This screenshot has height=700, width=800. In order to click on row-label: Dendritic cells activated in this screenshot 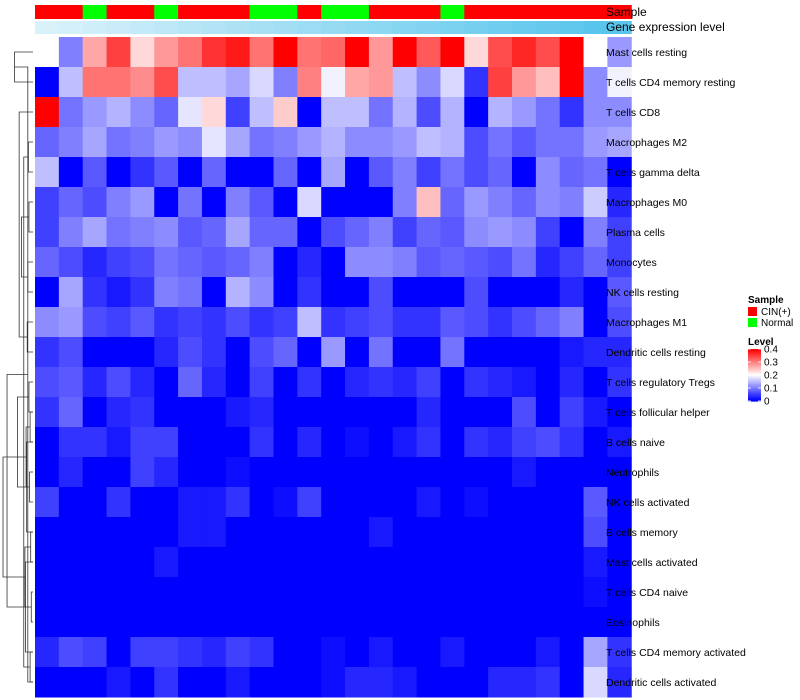, I will do `click(661, 683)`.